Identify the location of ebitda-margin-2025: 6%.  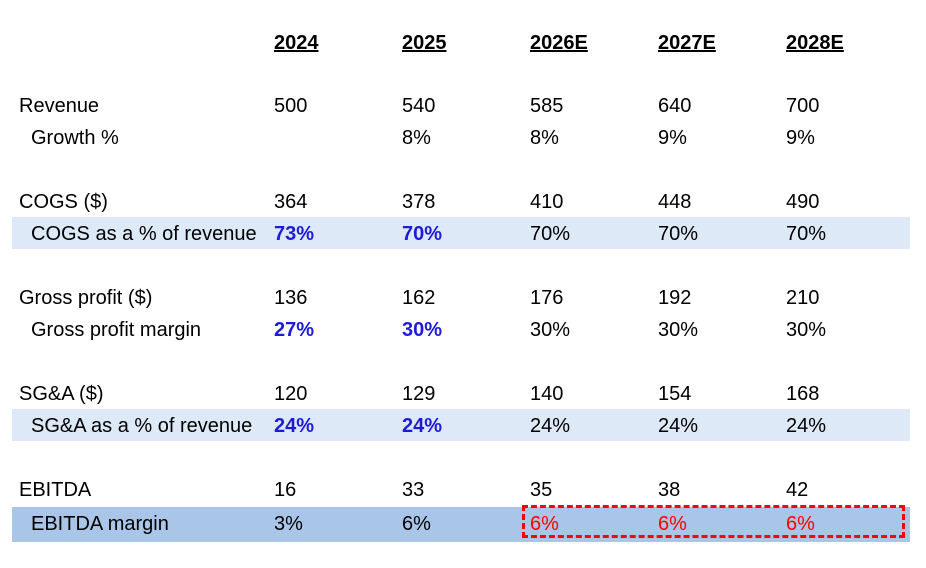
(416, 524).